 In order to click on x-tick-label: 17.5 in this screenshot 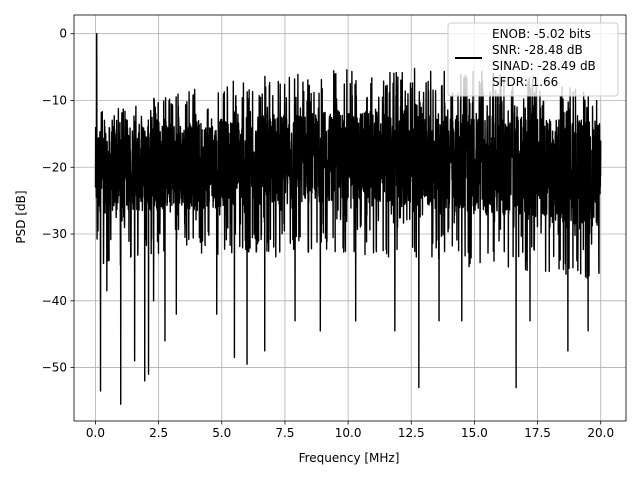, I will do `click(537, 433)`.